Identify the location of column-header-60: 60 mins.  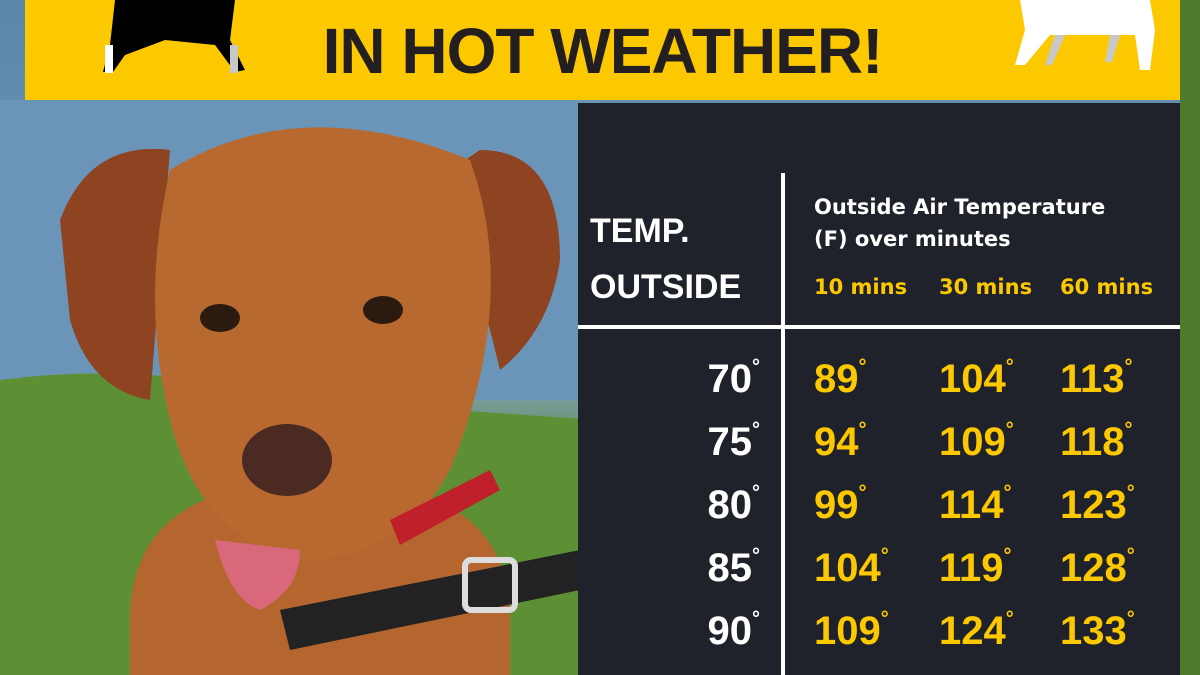
(1107, 287).